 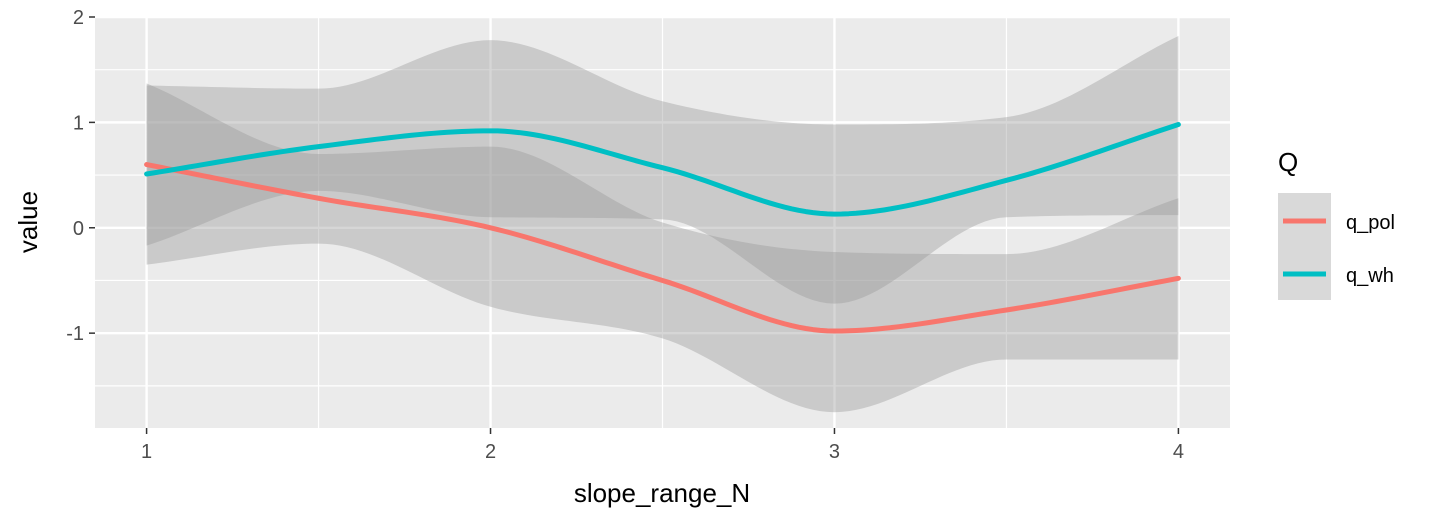 I want to click on legend: Q q_pol q_wh, so click(x=1336, y=223).